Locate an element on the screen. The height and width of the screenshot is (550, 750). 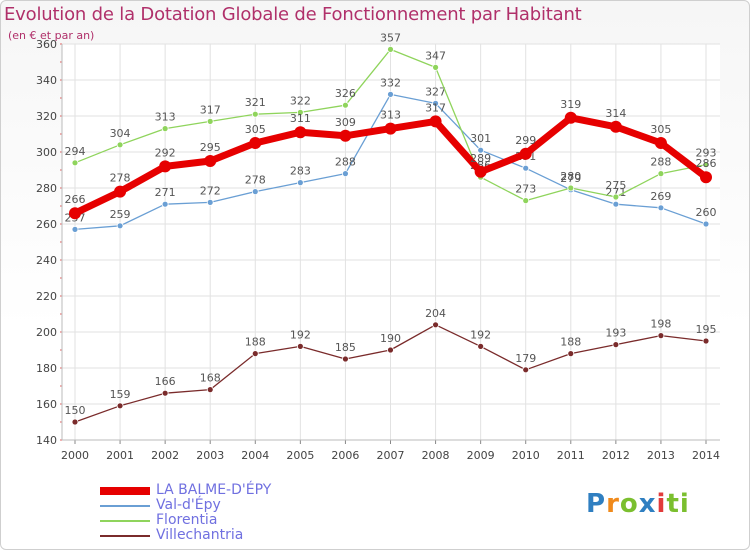
data-label: 299 is located at coordinates (525, 140).